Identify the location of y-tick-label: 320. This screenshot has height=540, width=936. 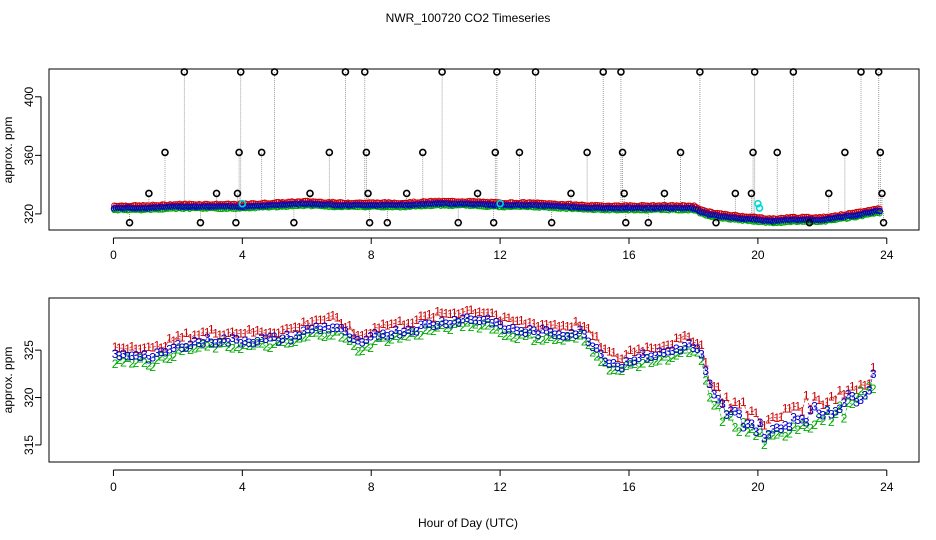
(29, 397).